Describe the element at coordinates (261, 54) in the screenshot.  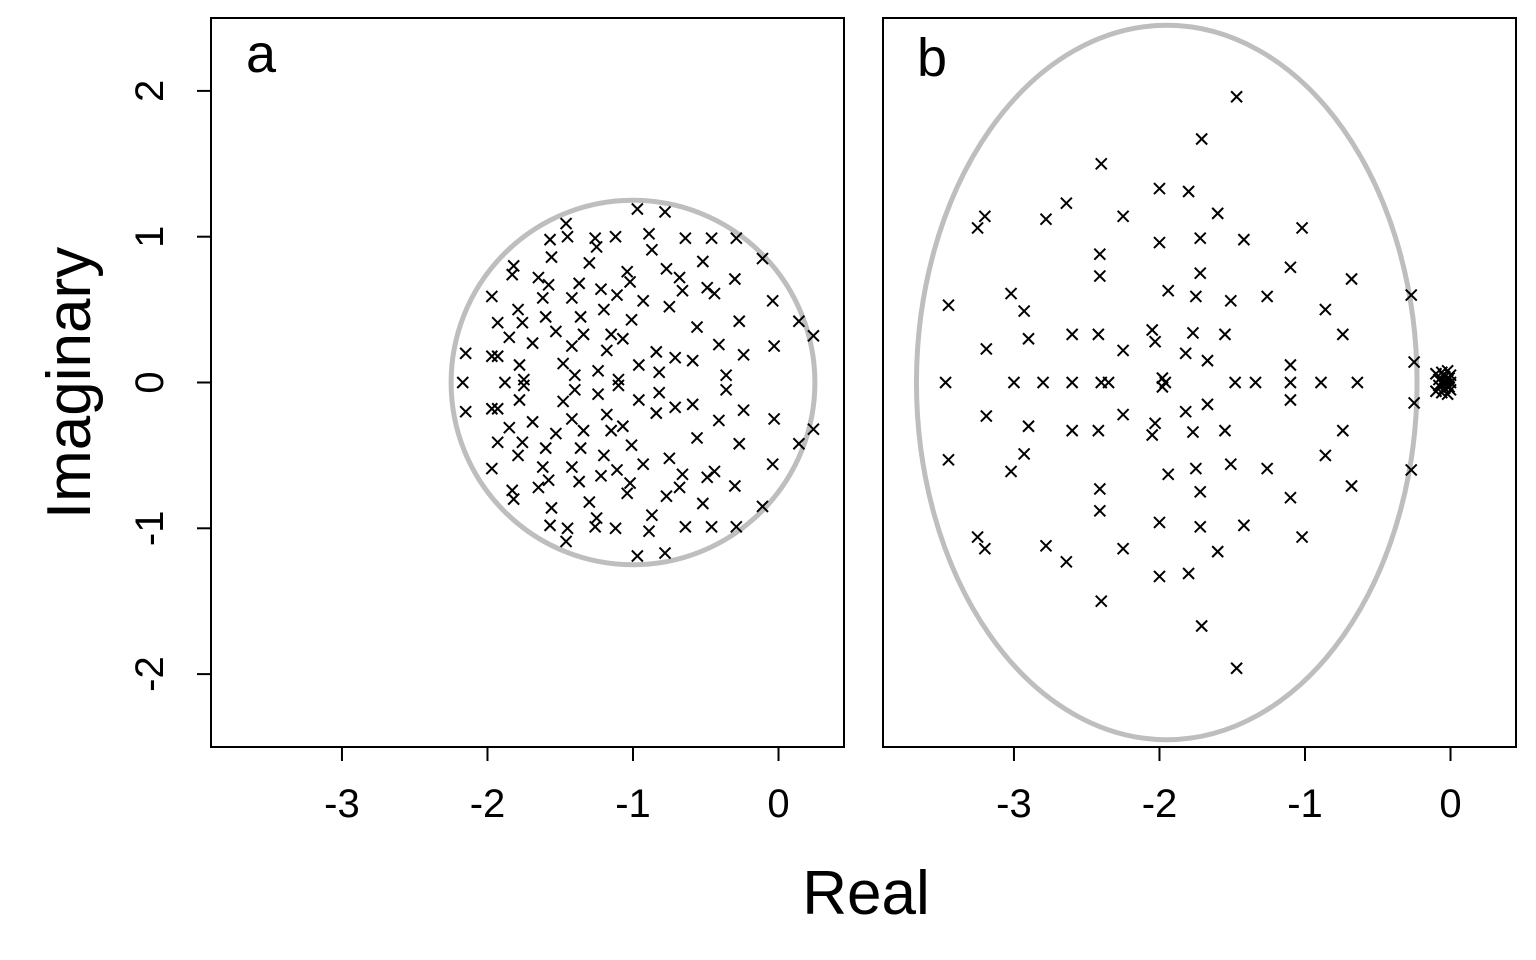
I see `panel-a-label: a` at that location.